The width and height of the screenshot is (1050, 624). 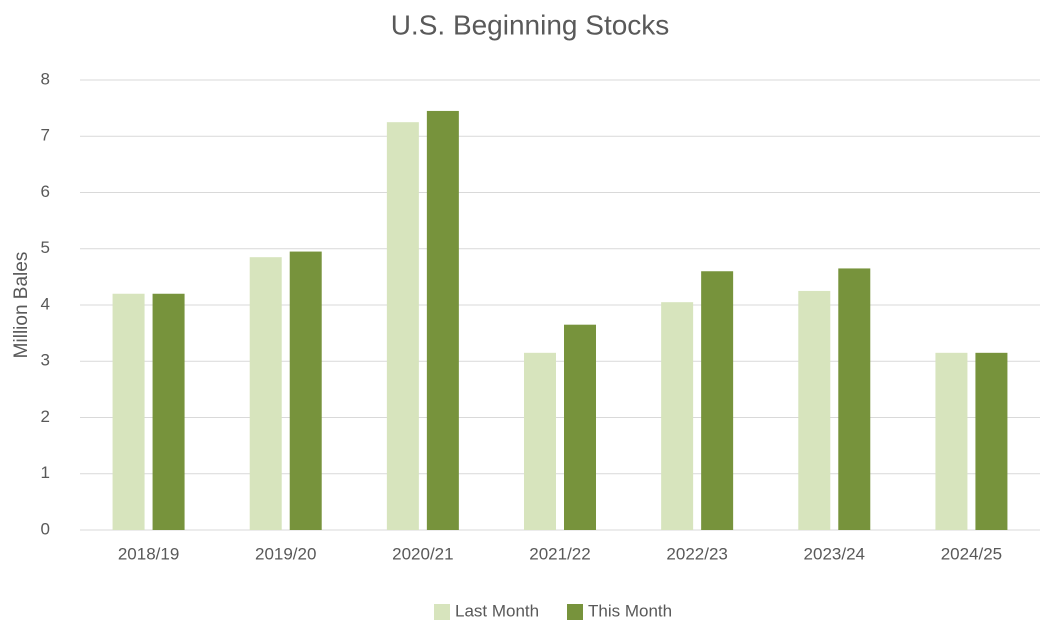 What do you see at coordinates (45, 360) in the screenshot?
I see `y-tick-label: 3` at bounding box center [45, 360].